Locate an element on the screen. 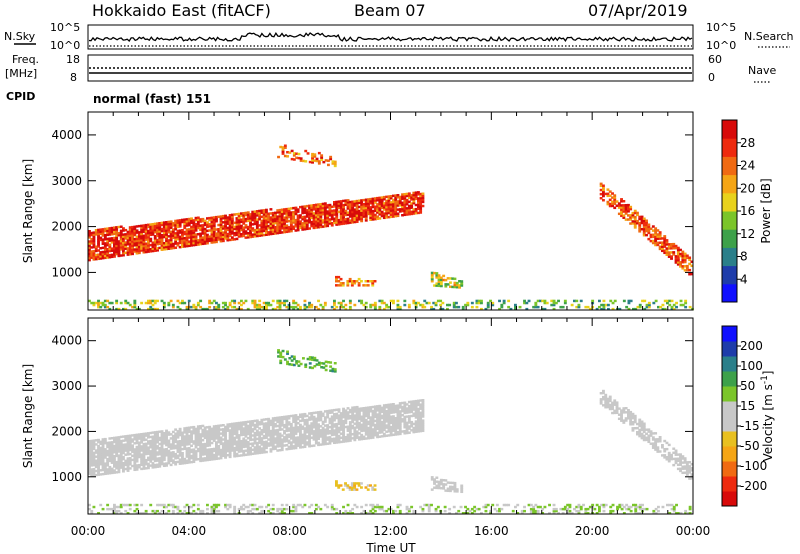  nsky-trace is located at coordinates (390, 39).